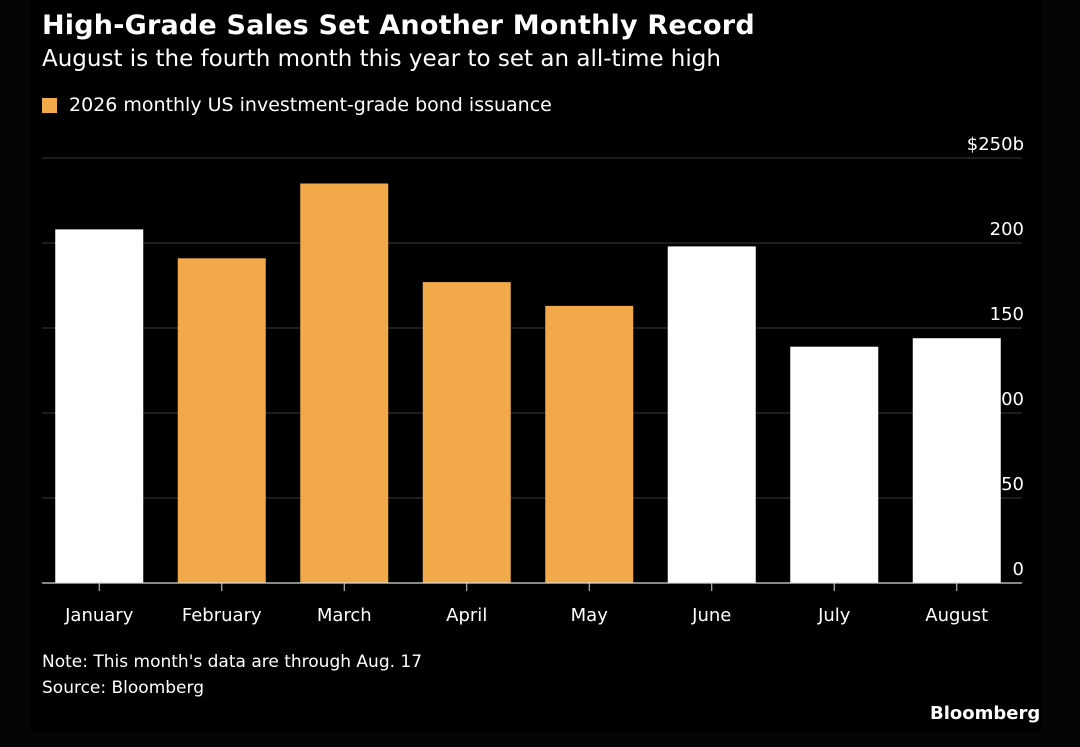 This screenshot has height=747, width=1080. What do you see at coordinates (995, 144) in the screenshot?
I see `y-tick-label: $250b` at bounding box center [995, 144].